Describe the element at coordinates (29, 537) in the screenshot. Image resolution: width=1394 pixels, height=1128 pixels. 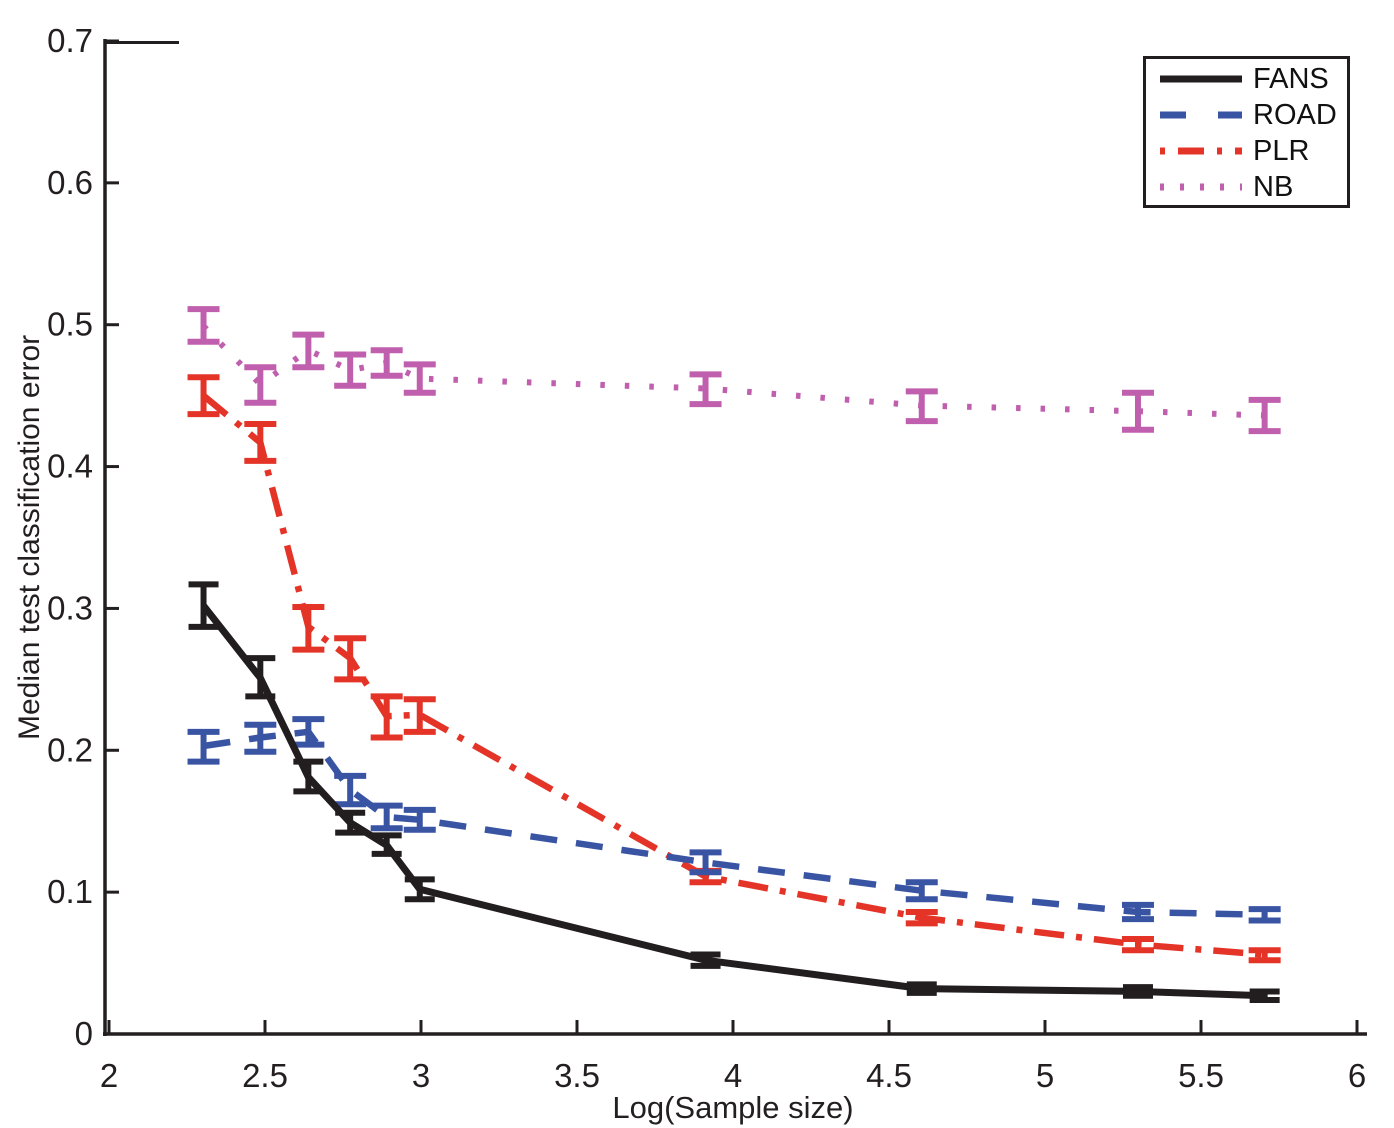
I see `y-axis-label: Median test classification error` at that location.